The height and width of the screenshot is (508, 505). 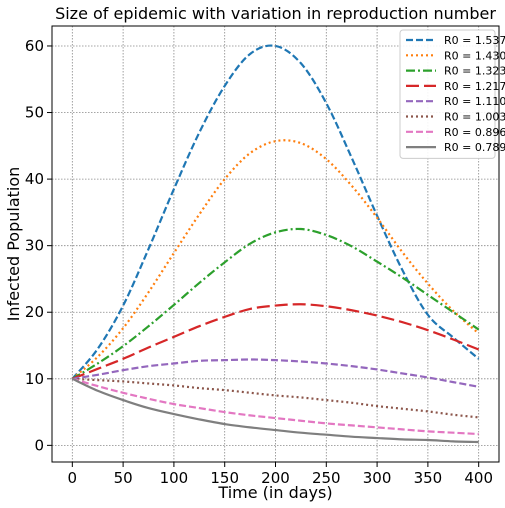 I want to click on x-tick-label: 200, so click(x=275, y=478).